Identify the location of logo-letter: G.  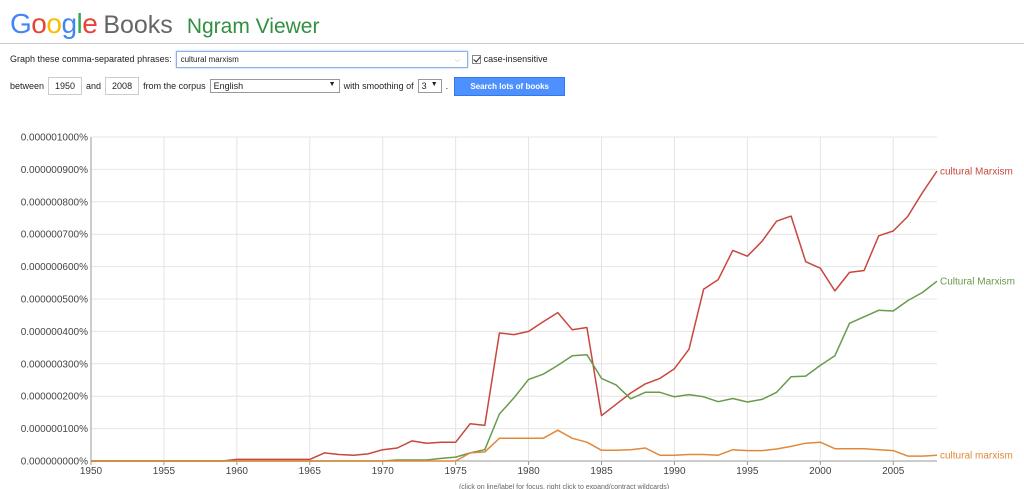
(21, 23).